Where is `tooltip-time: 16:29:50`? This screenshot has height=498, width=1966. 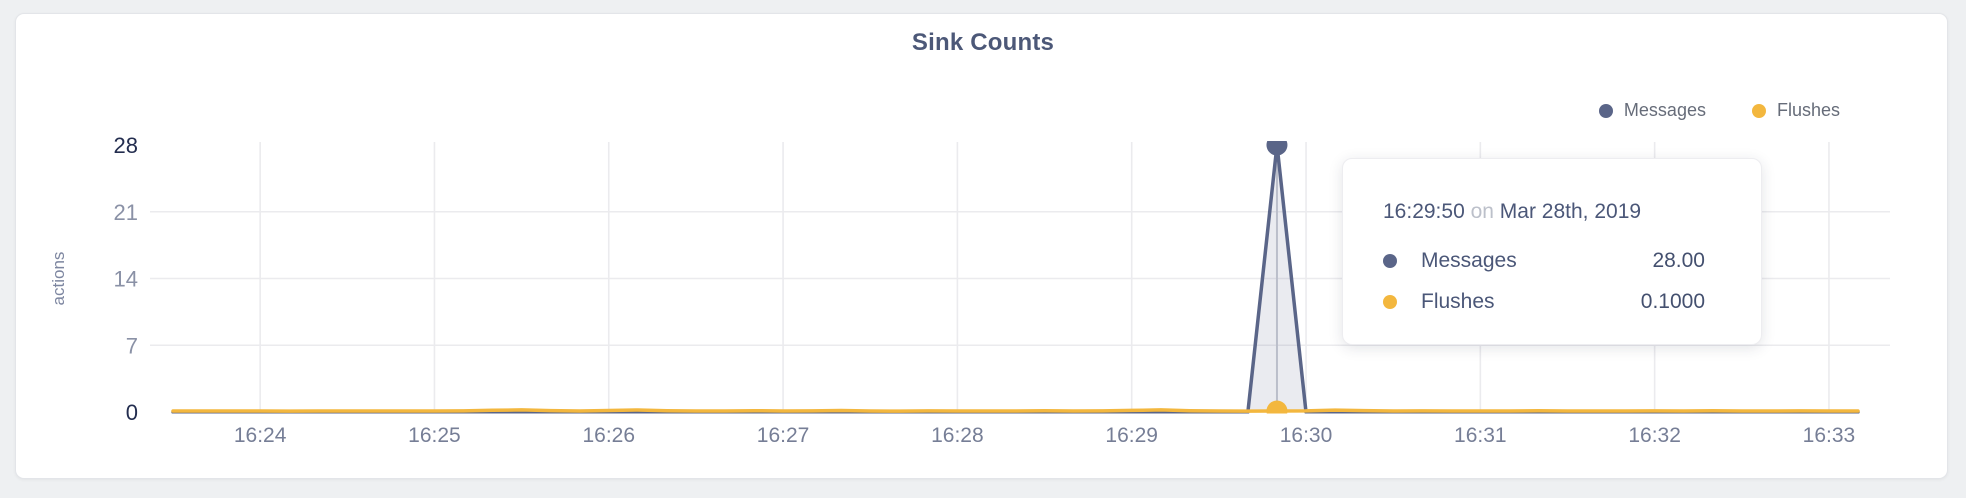 tooltip-time: 16:29:50 is located at coordinates (1424, 211).